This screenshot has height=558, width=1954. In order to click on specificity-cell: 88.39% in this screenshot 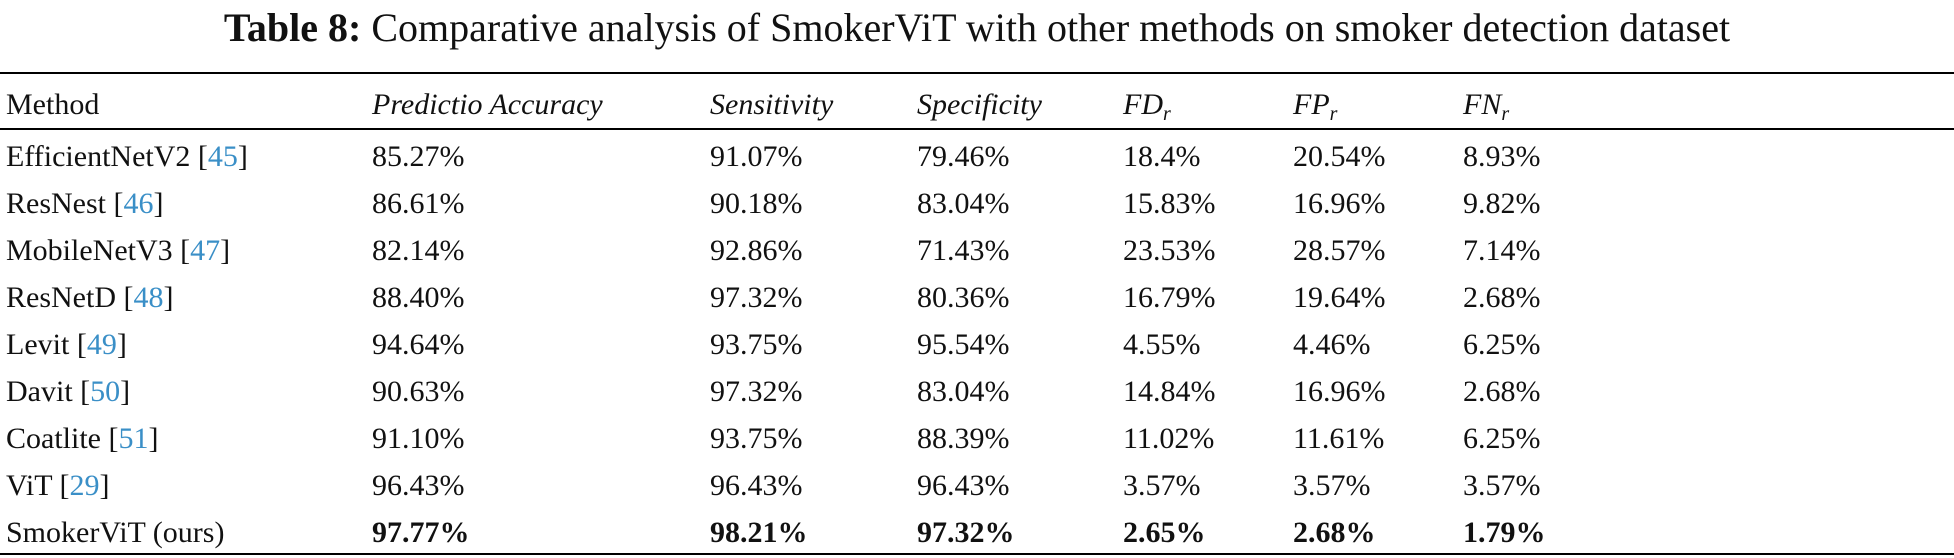, I will do `click(963, 438)`.